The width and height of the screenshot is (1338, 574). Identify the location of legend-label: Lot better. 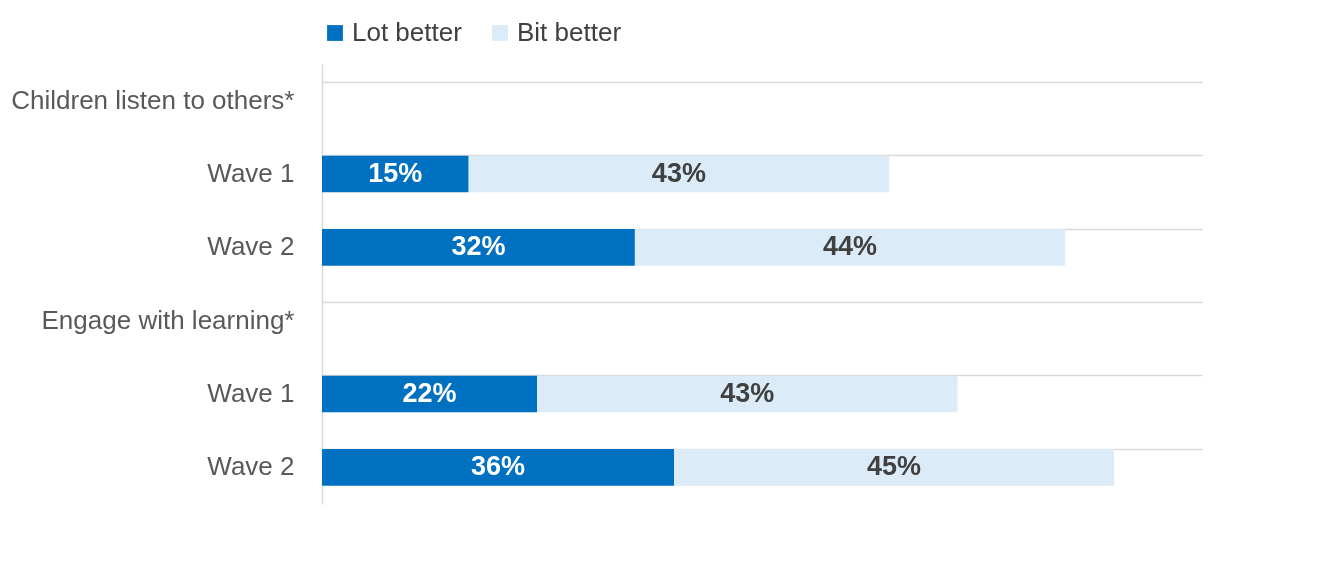
(407, 32).